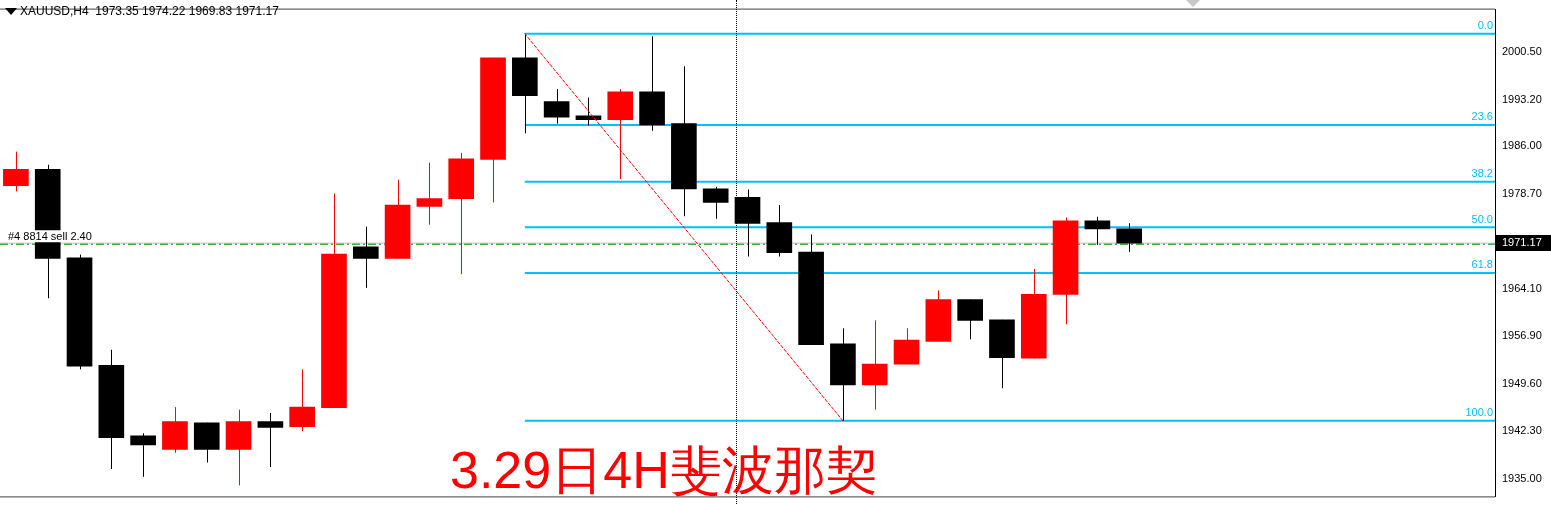  Describe the element at coordinates (150, 11) in the screenshot. I see `chart-title: XAUUSD,H4 1973.35 1974.22 1969.83 1971.17` at that location.